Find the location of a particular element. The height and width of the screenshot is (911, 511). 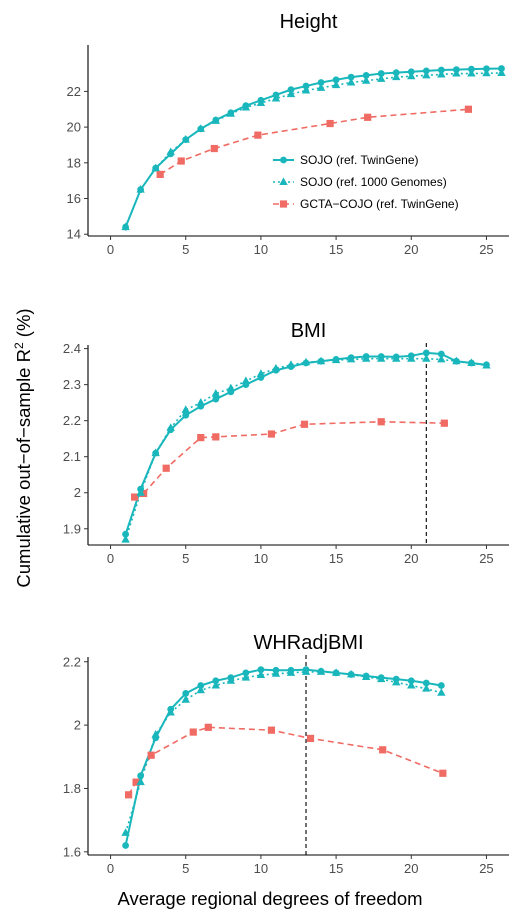

x-tick-label: 10 is located at coordinates (261, 558).